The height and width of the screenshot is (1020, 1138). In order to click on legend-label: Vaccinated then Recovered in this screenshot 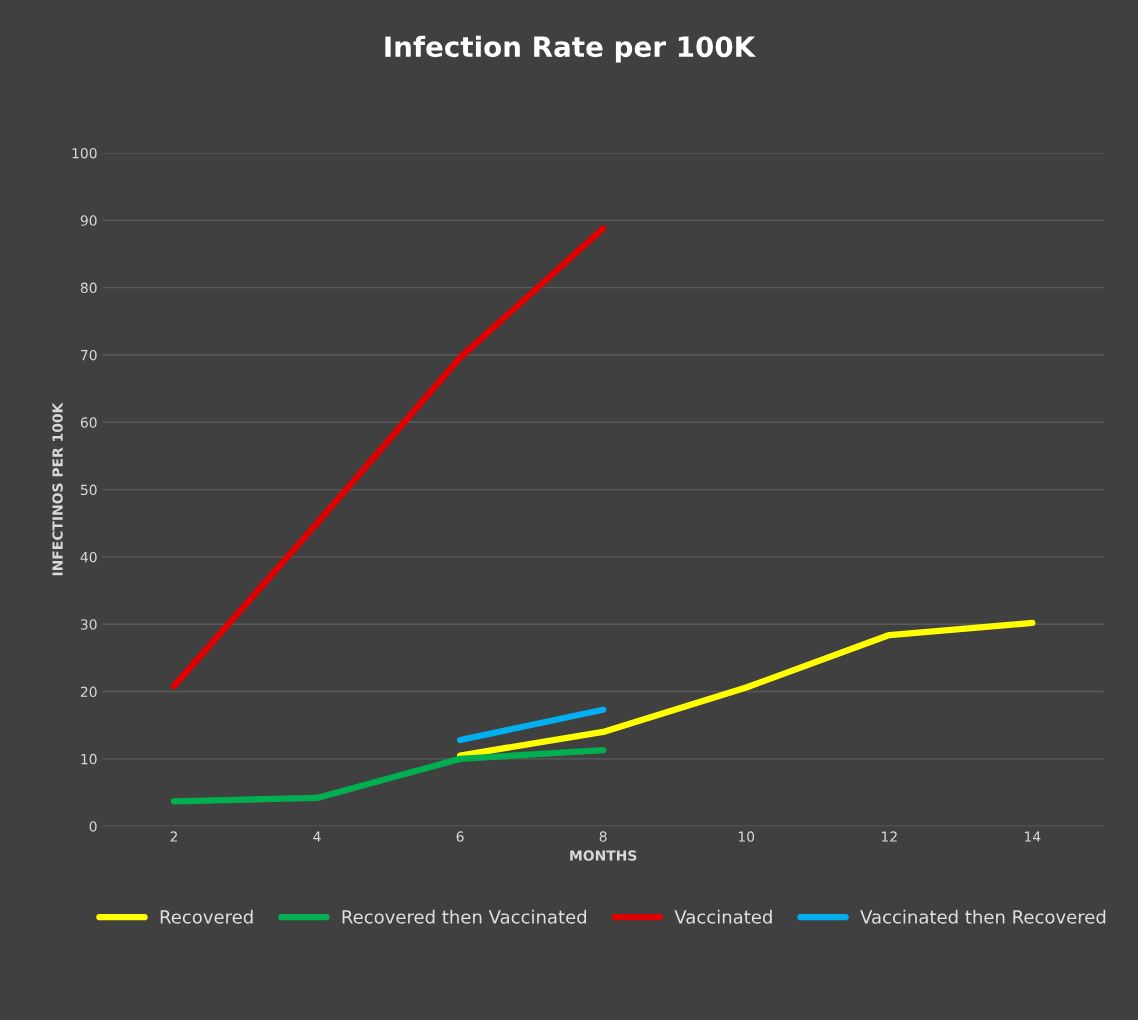, I will do `click(983, 916)`.